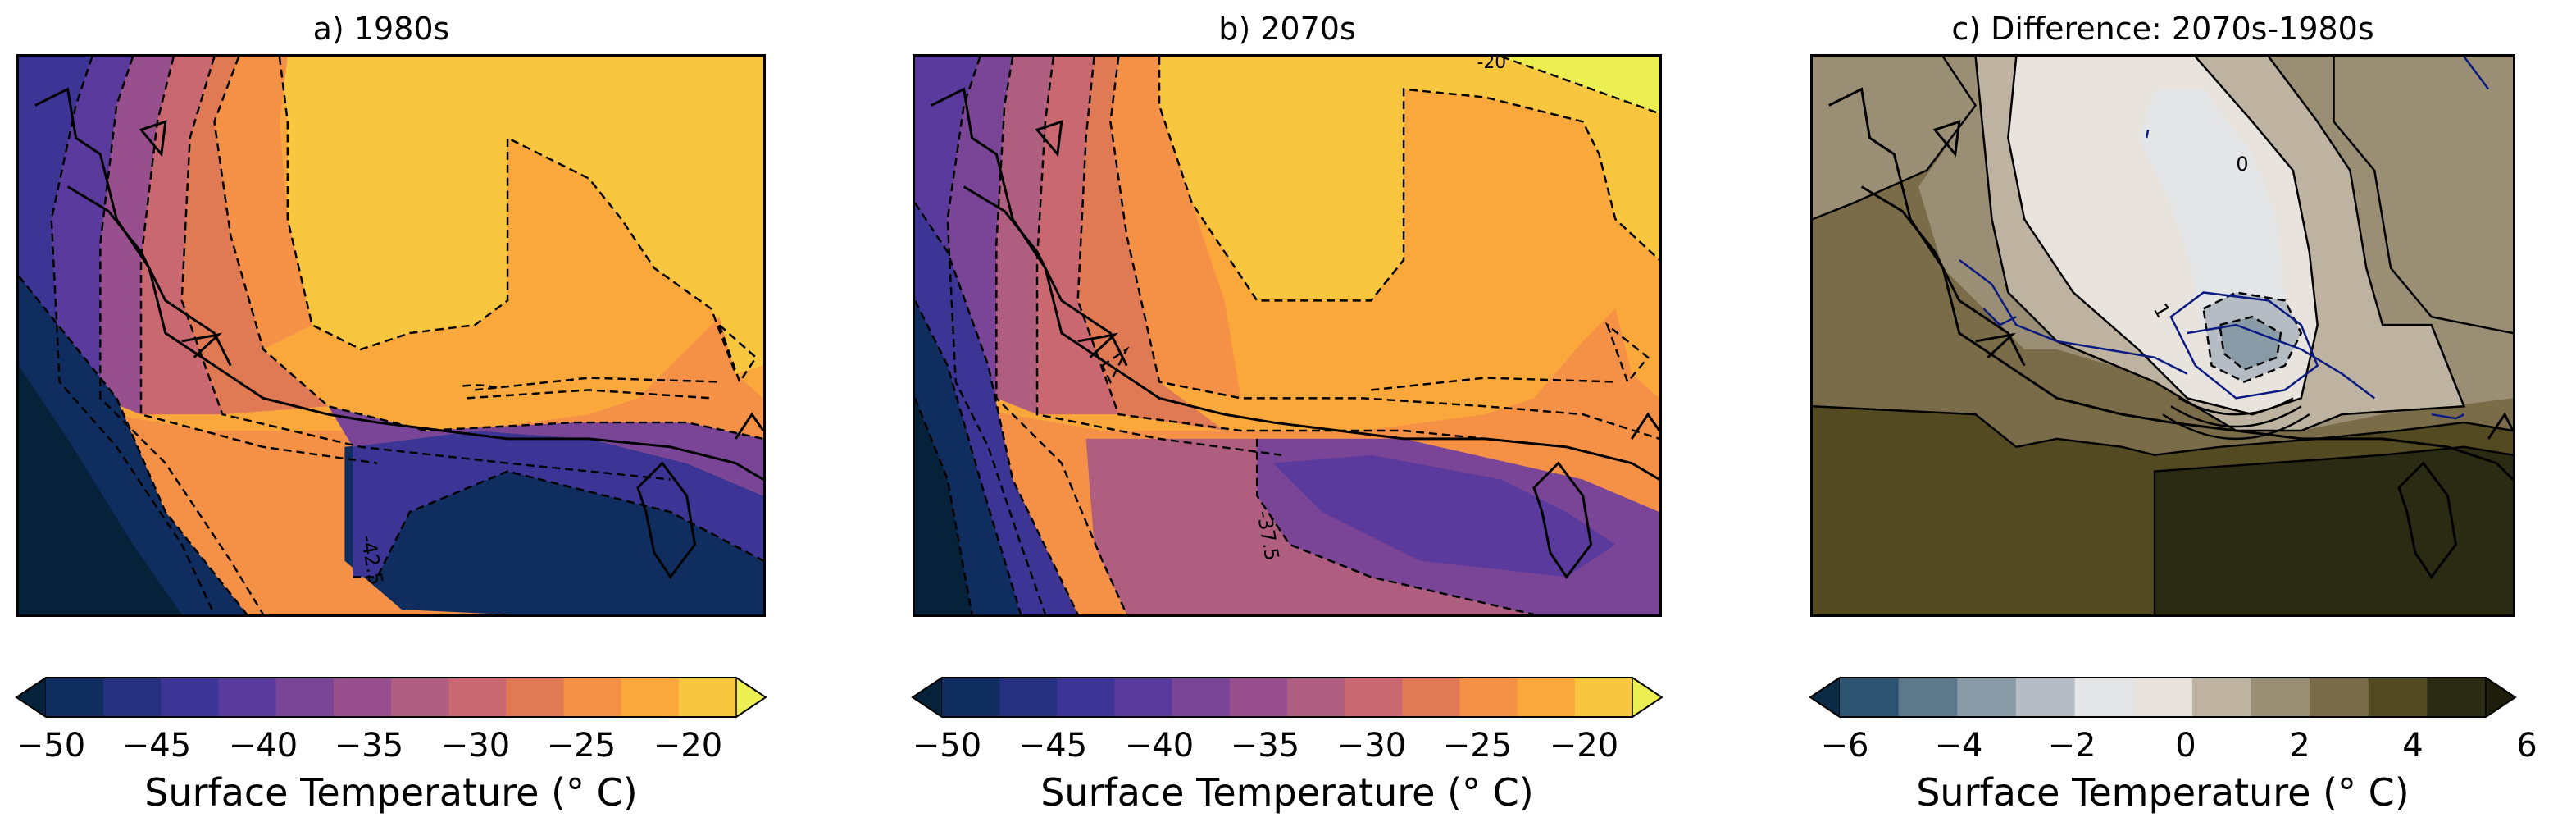 The height and width of the screenshot is (831, 2576). I want to click on panel-title: a) 1980s, so click(381, 29).